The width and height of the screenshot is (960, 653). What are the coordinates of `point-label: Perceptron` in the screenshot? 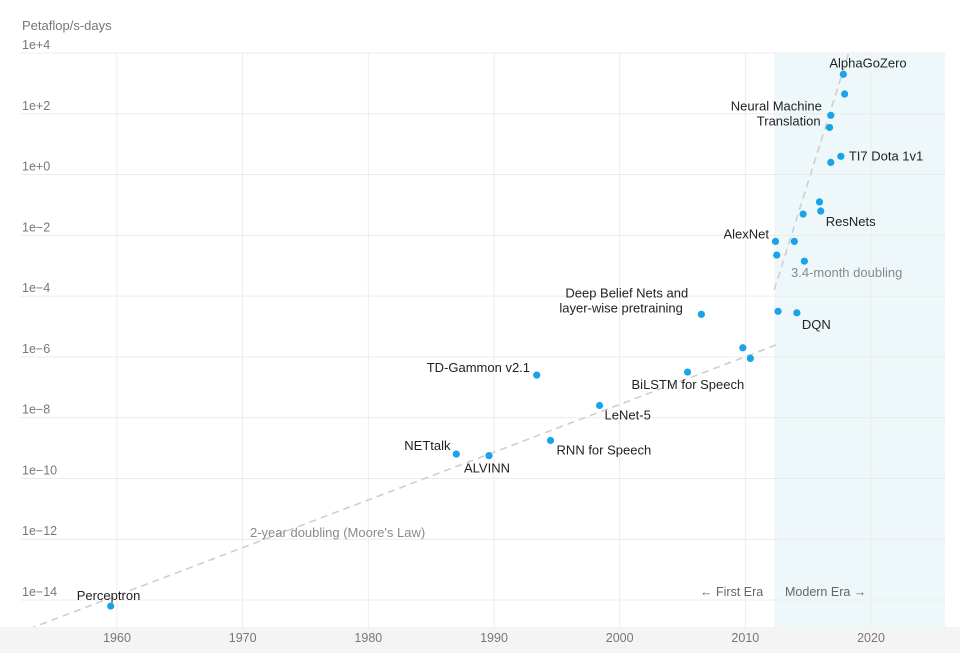 It's located at (109, 595).